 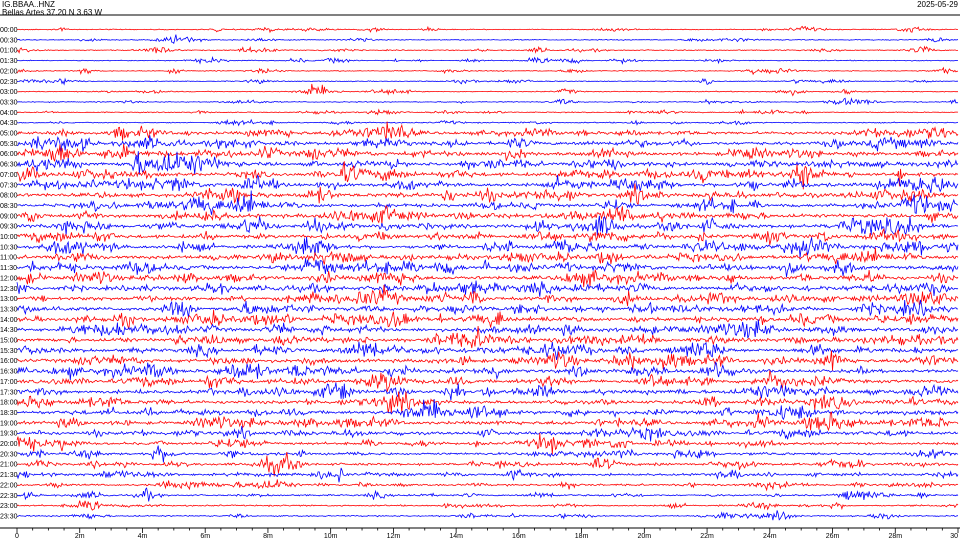 I want to click on row-time-label: 16:00, so click(x=9, y=361).